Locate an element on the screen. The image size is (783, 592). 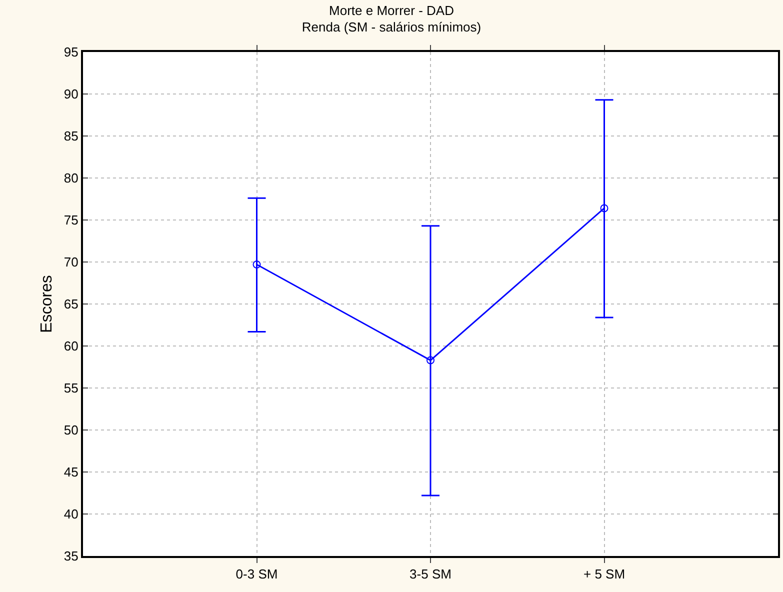
x-tick-label: 3-5 SM is located at coordinates (431, 574).